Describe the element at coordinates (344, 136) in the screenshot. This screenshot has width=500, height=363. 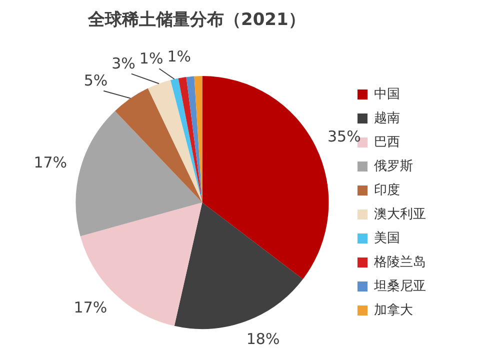
I see `data-label: 35%` at that location.